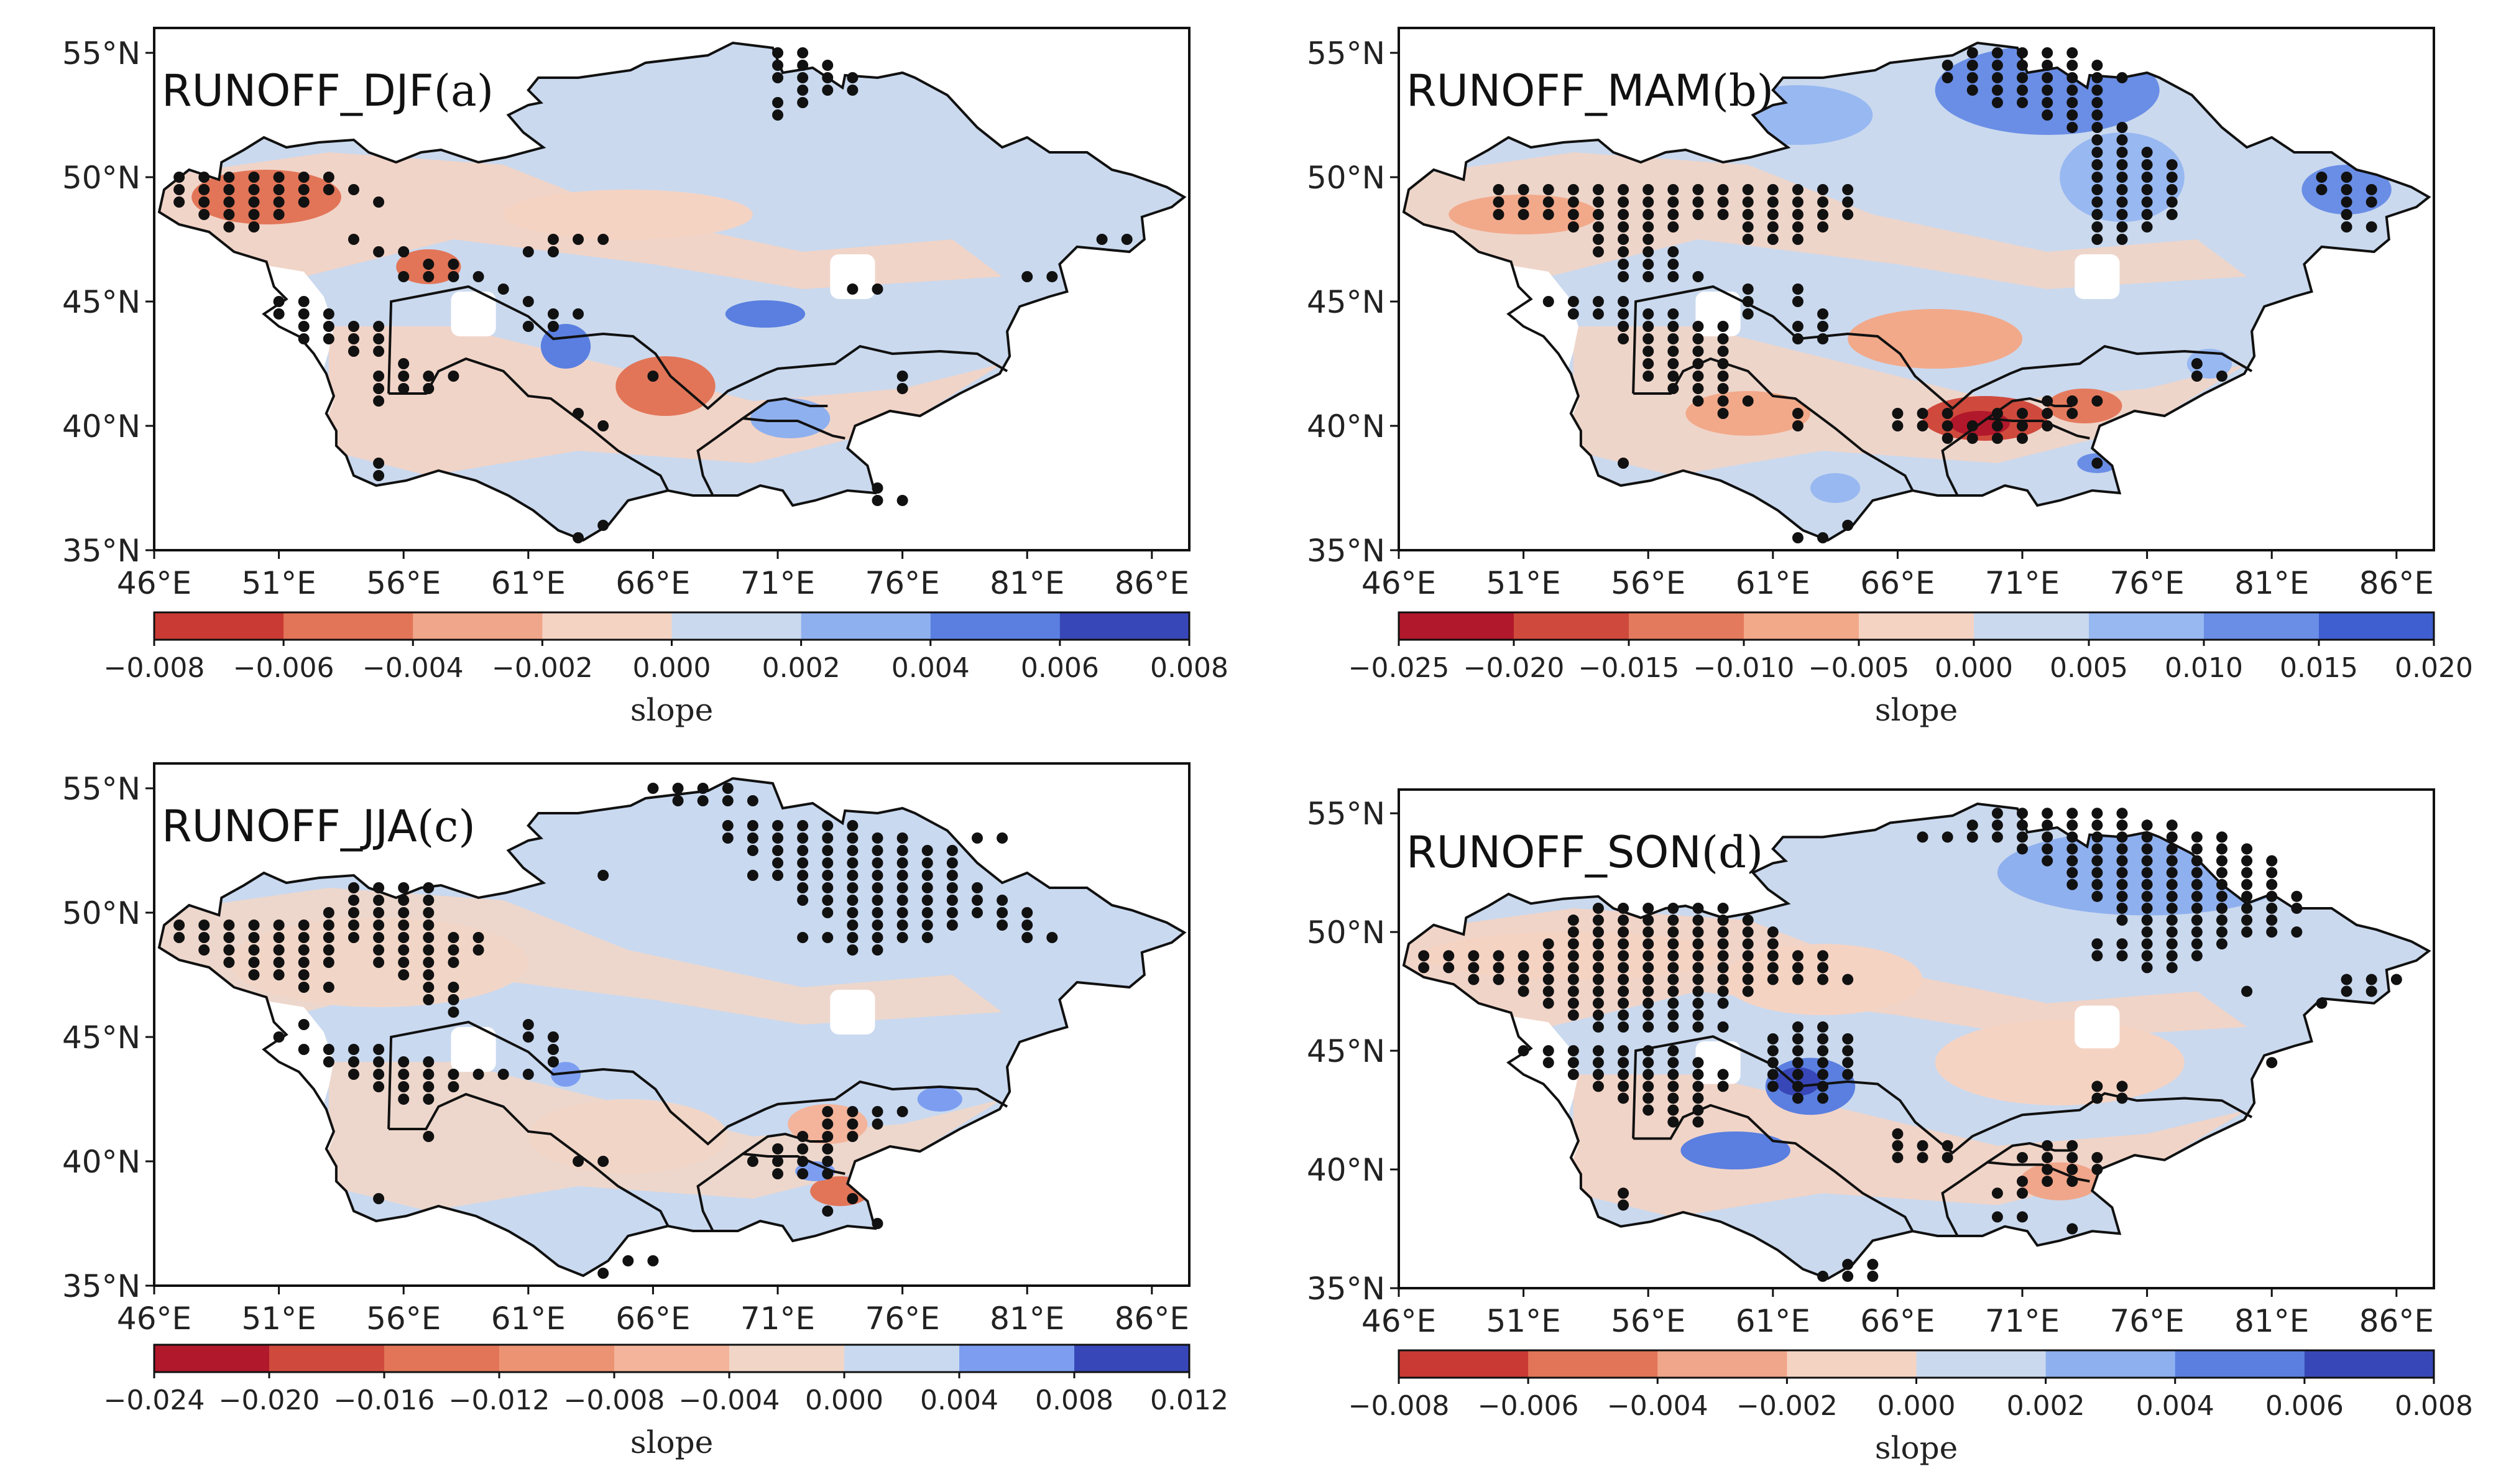 Image resolution: width=2506 pixels, height=1484 pixels. Describe the element at coordinates (1648, 583) in the screenshot. I see `lon-tick-label: 56°E` at that location.